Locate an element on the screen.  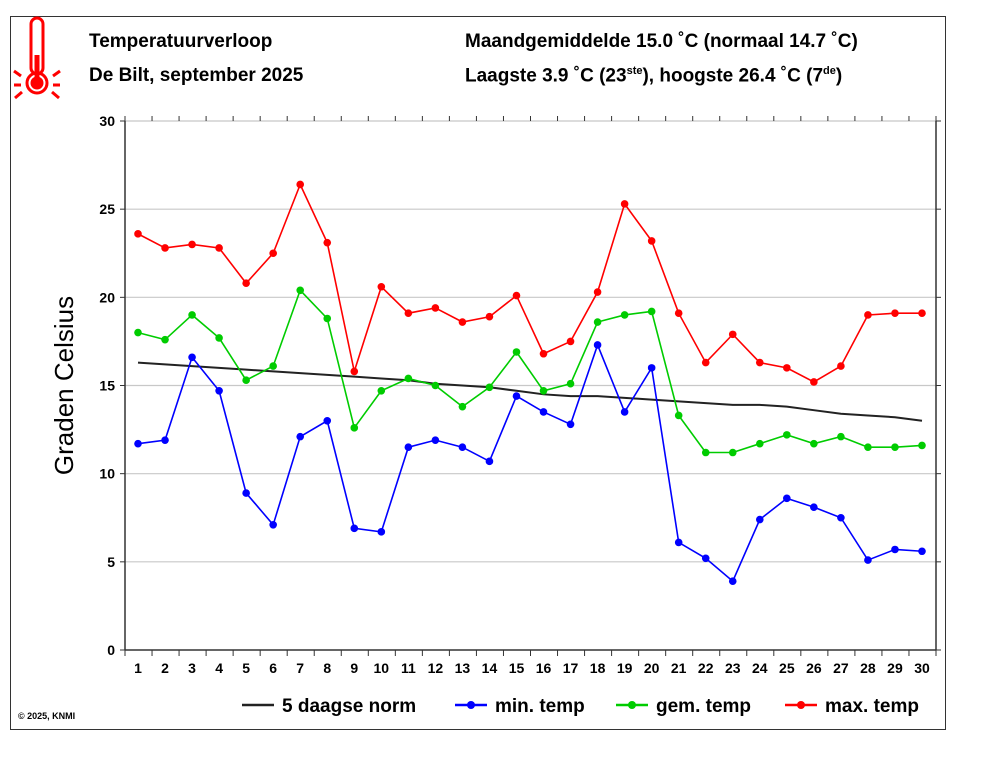
x-tick-label: 27 is located at coordinates (841, 668).